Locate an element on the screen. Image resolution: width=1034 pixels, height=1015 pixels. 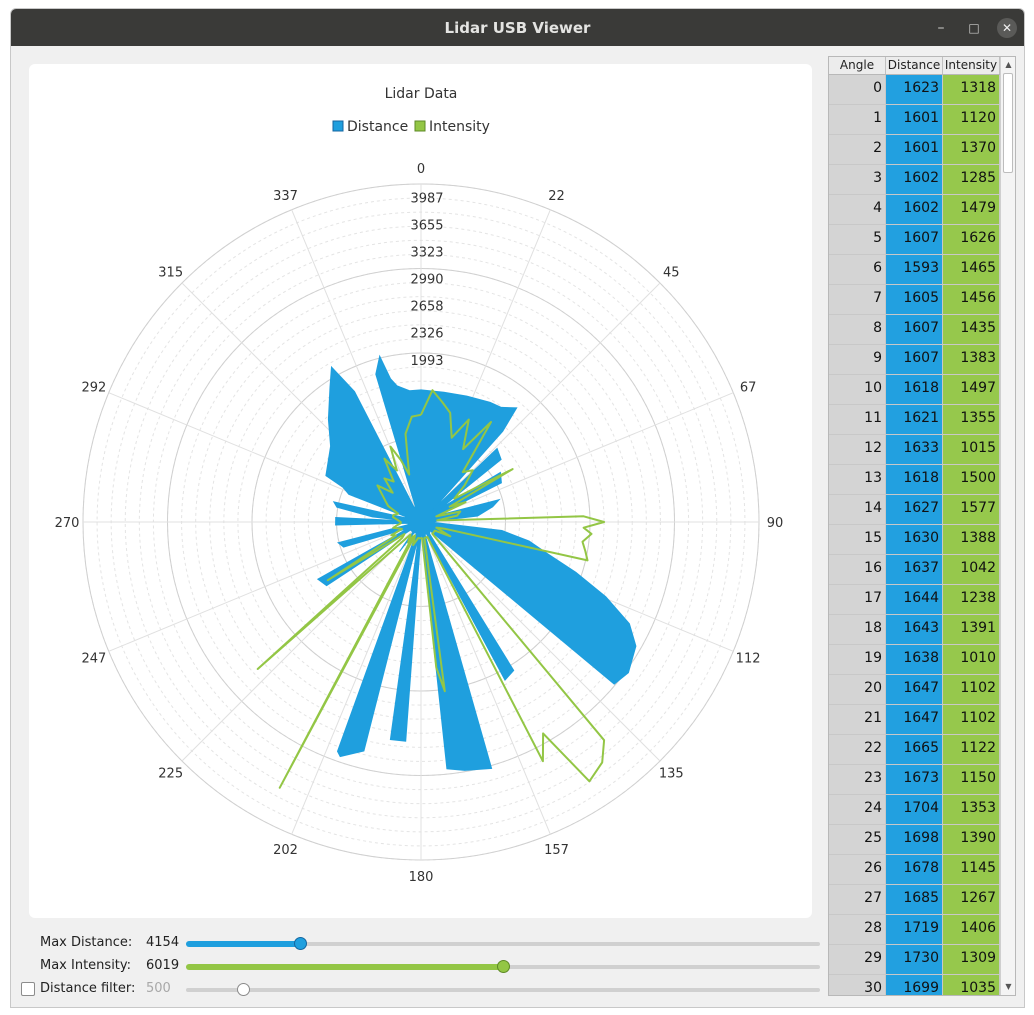
cell-angle: 21 is located at coordinates (857, 720).